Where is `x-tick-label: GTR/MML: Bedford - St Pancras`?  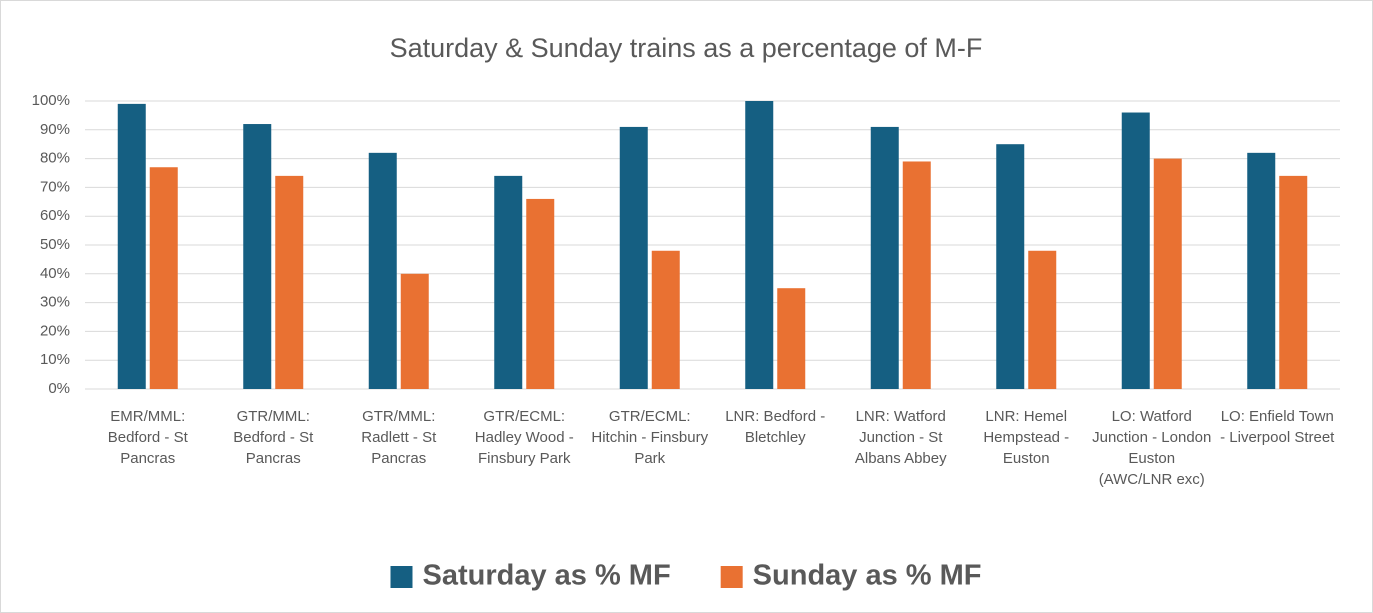 x-tick-label: GTR/MML: Bedford - St Pancras is located at coordinates (273, 437).